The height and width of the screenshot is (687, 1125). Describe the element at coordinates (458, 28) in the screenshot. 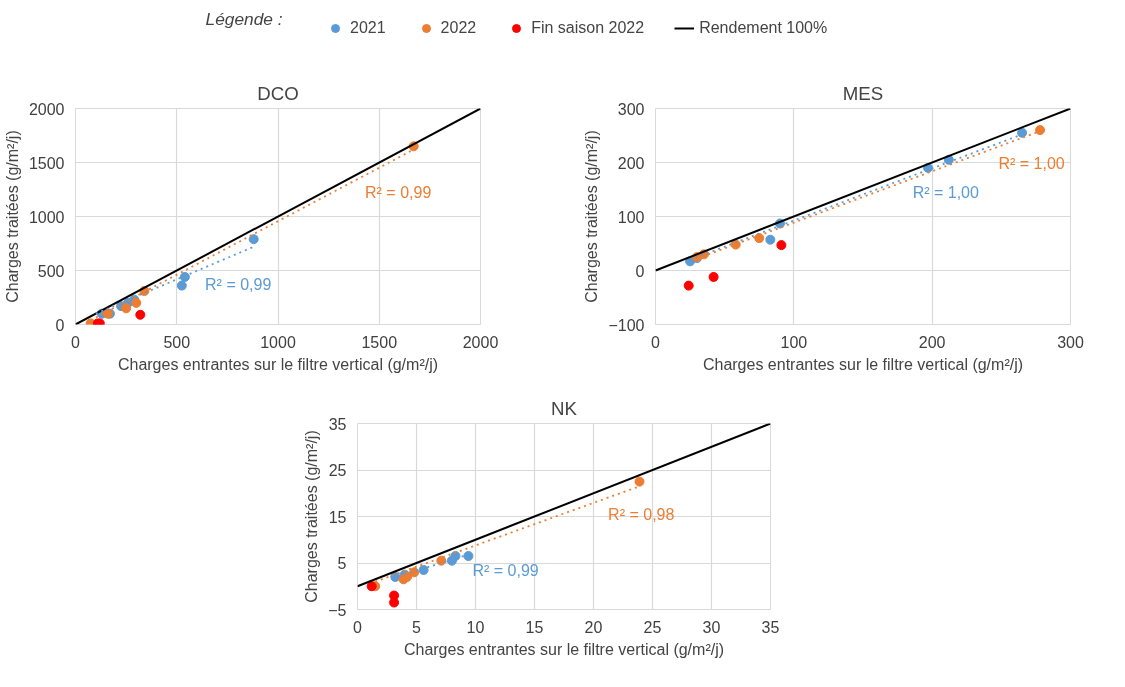

I see `legend-label: 2022` at that location.